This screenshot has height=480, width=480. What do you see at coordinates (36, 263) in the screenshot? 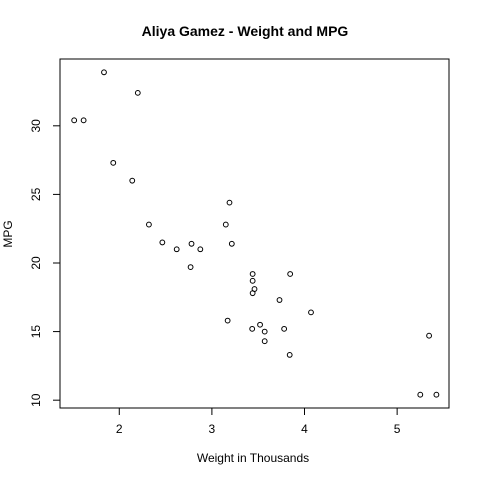
I see `y-tick-label: 20` at bounding box center [36, 263].